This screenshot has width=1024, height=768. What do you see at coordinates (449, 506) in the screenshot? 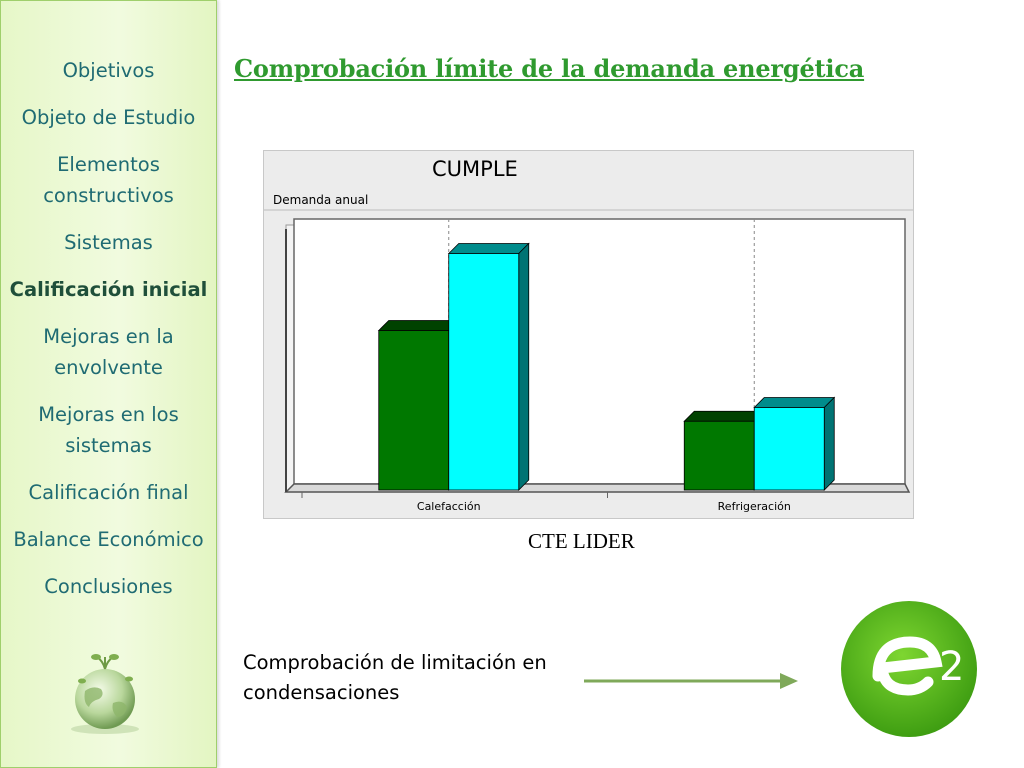
I see `x-tick-label-0: Calefacción` at bounding box center [449, 506].